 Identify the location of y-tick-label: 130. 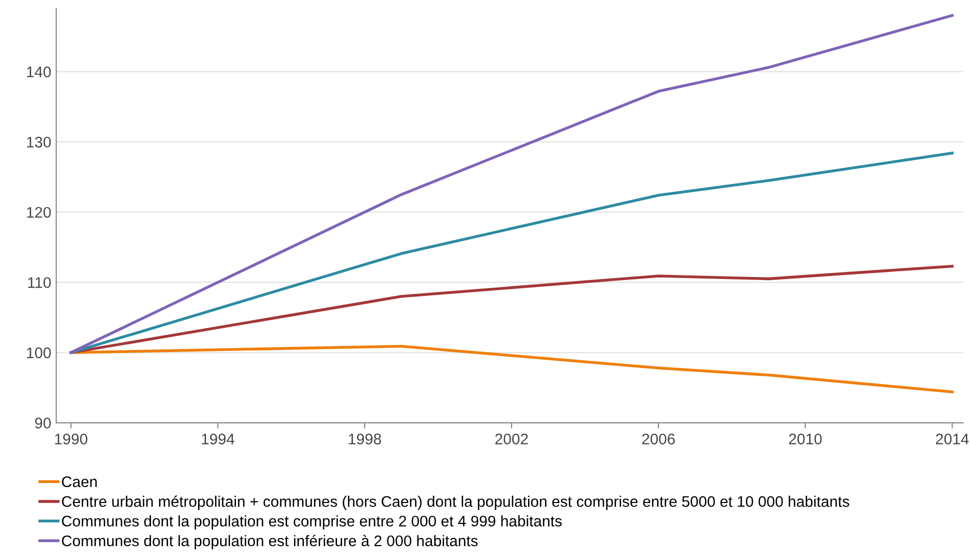
(39, 142).